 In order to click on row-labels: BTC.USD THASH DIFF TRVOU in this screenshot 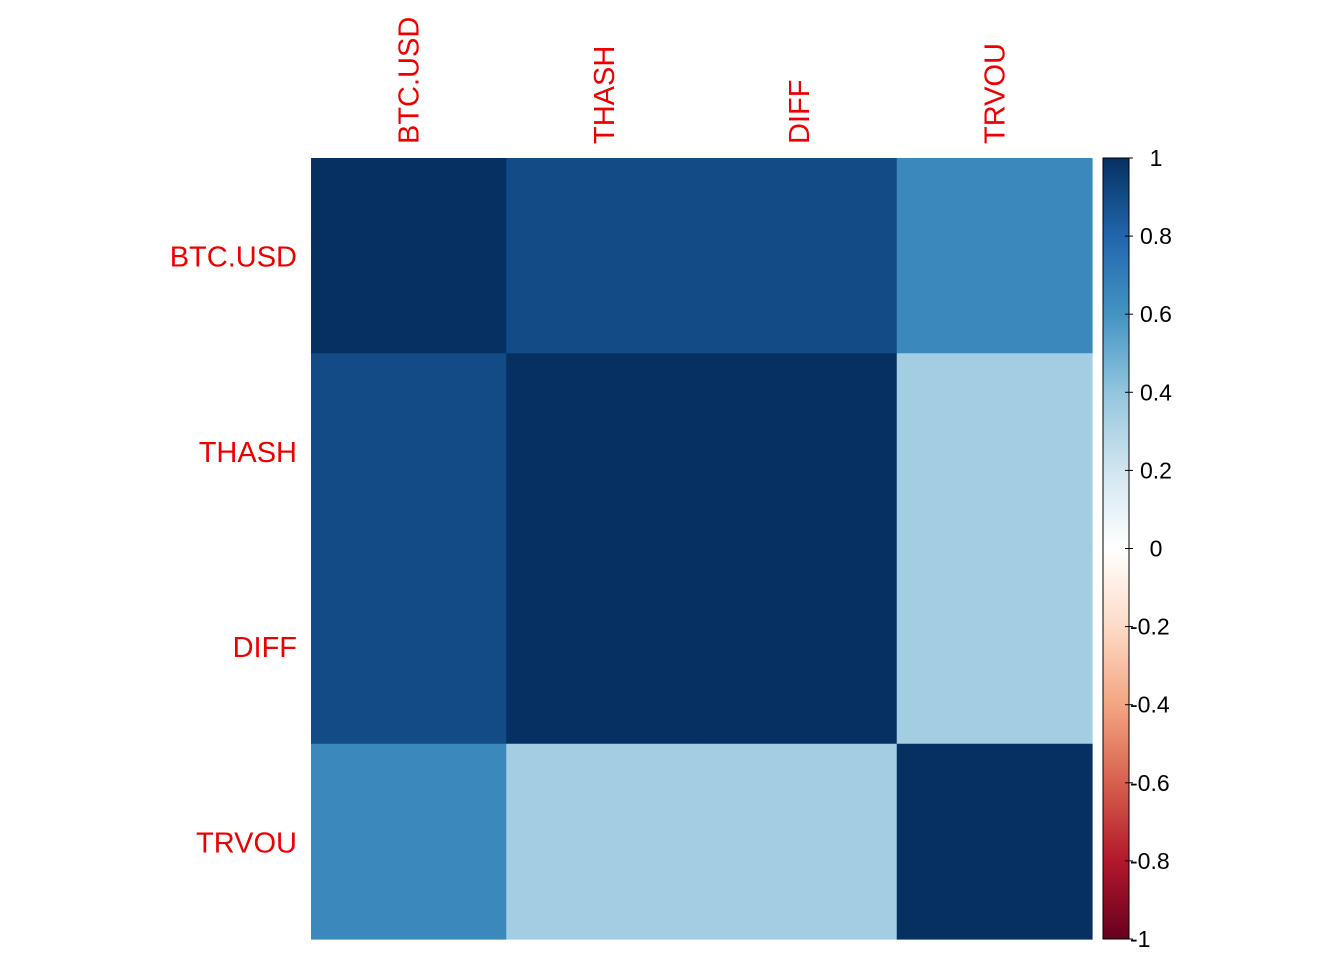, I will do `click(233, 551)`.